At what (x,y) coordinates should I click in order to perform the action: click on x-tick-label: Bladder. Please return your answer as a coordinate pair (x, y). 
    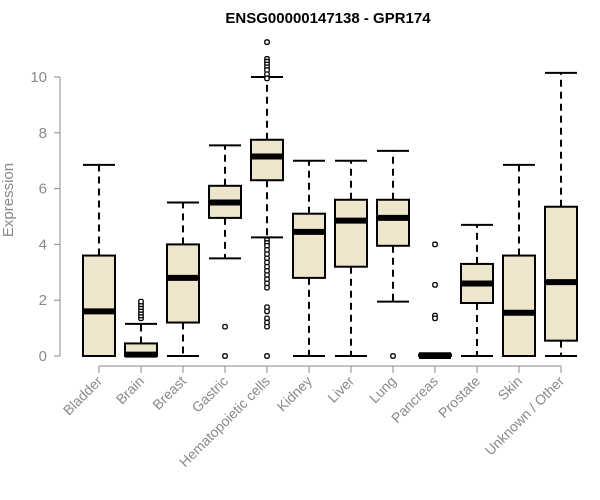
    Looking at the image, I should click on (83, 396).